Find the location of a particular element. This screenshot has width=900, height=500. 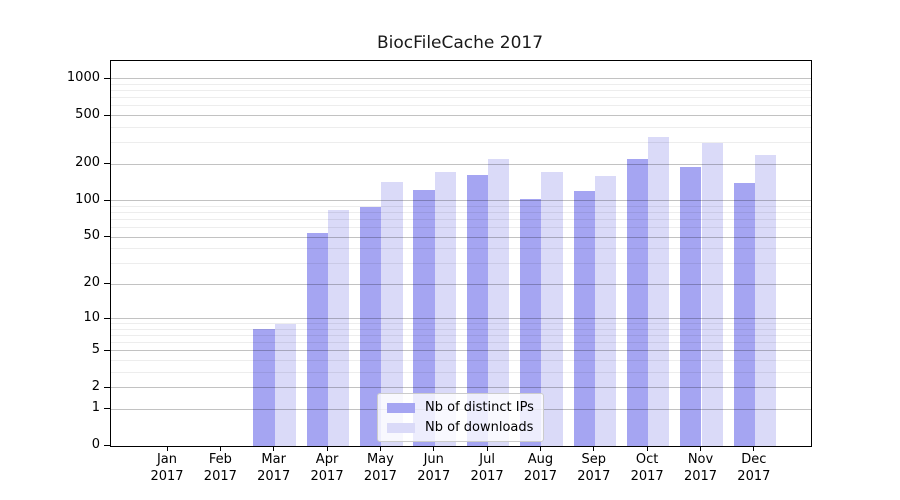

legend-swatch is located at coordinates (401, 407).